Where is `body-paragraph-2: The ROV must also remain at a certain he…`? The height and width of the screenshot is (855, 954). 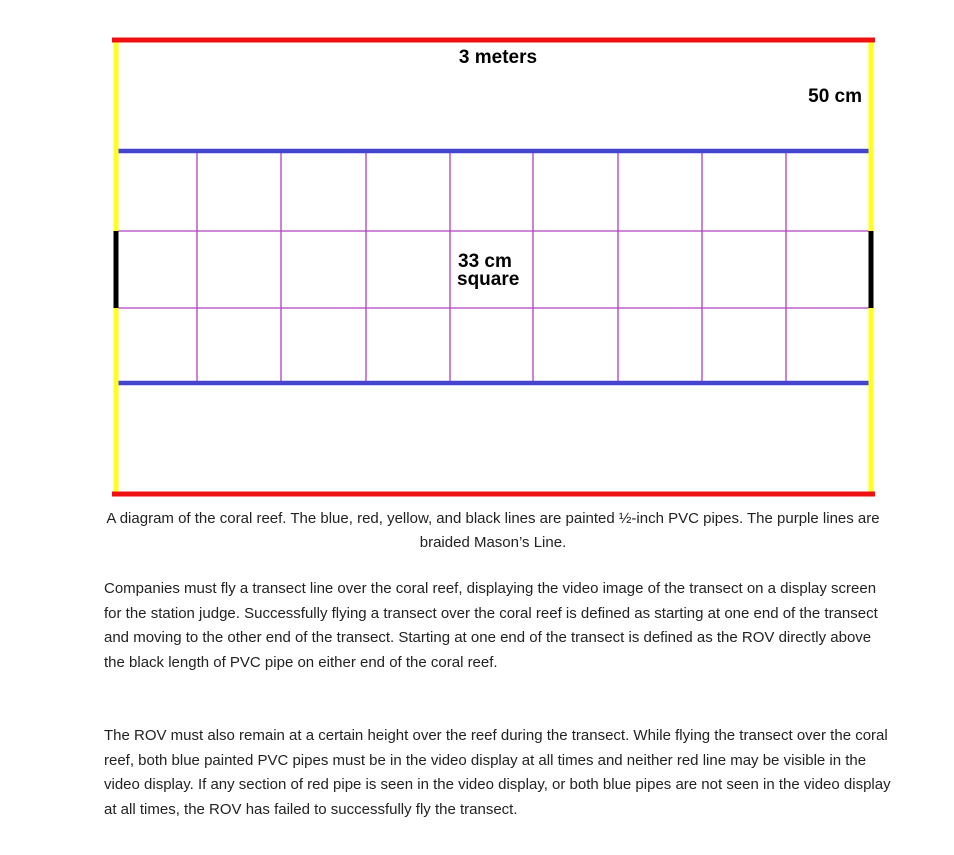
body-paragraph-2: The ROV must also remain at a certain he… is located at coordinates (497, 772).